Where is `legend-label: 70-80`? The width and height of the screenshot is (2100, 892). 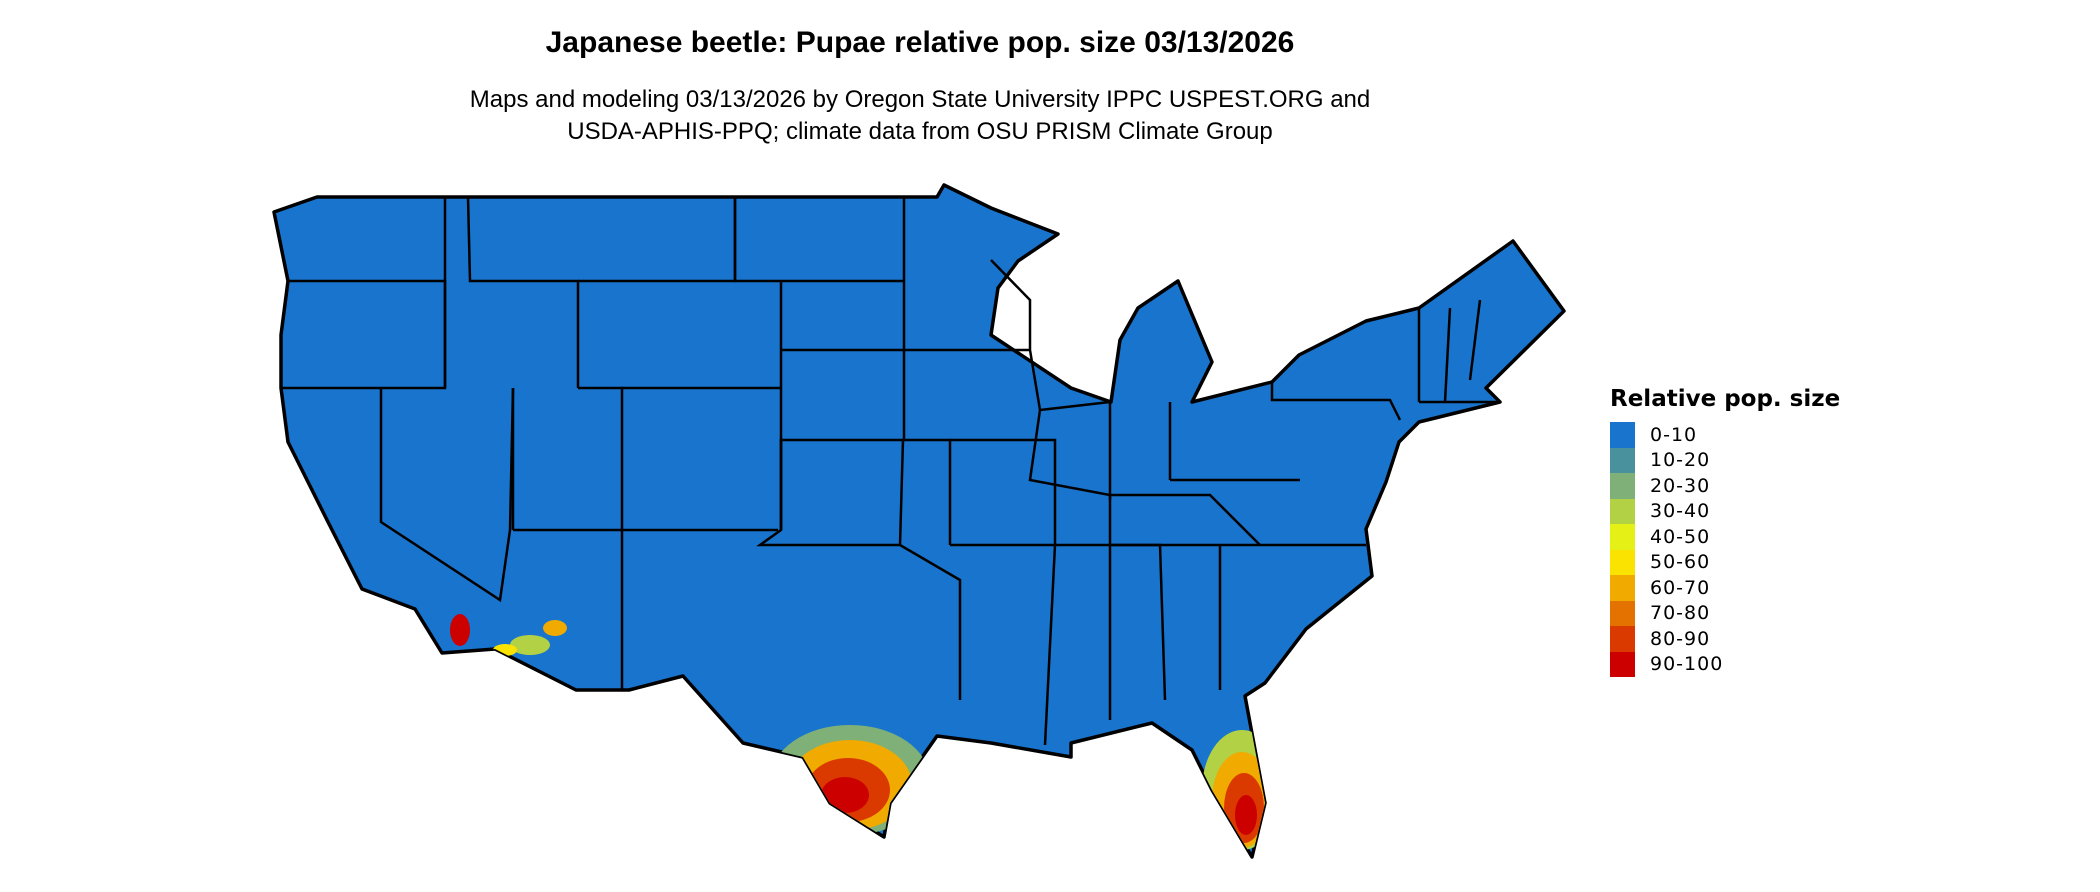
legend-label: 70-80 is located at coordinates (1680, 613).